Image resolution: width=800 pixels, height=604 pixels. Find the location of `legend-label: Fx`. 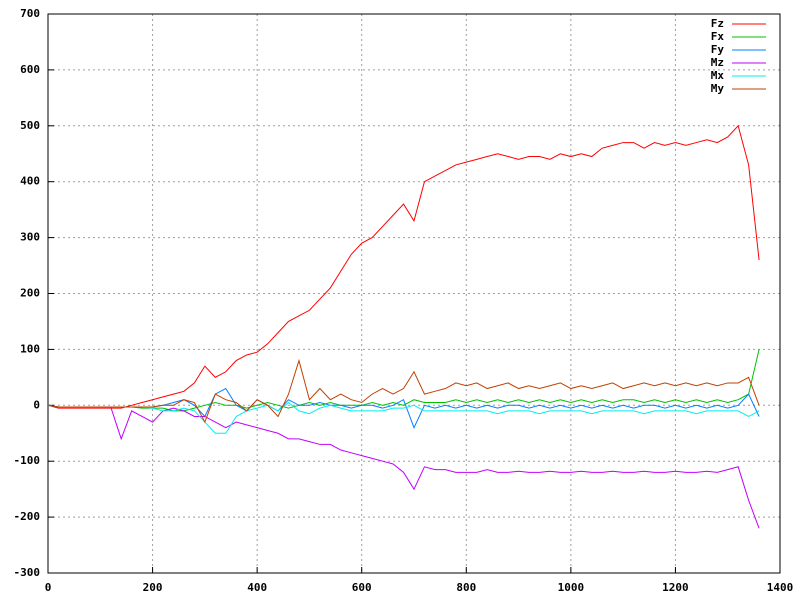

legend-label: Fx is located at coordinates (718, 36).